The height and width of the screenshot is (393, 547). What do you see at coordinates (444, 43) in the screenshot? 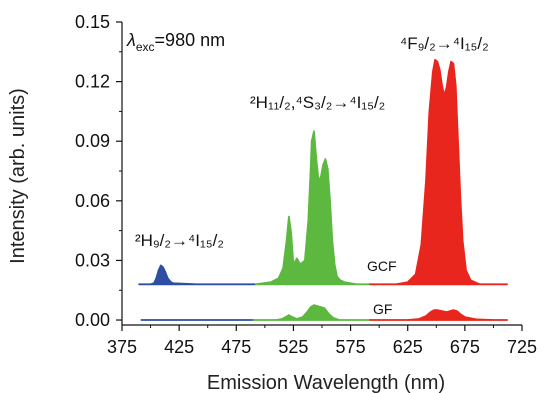
I see `annotation-f92: ⁴F₉/₂→⁴I₁₅/₂` at bounding box center [444, 43].